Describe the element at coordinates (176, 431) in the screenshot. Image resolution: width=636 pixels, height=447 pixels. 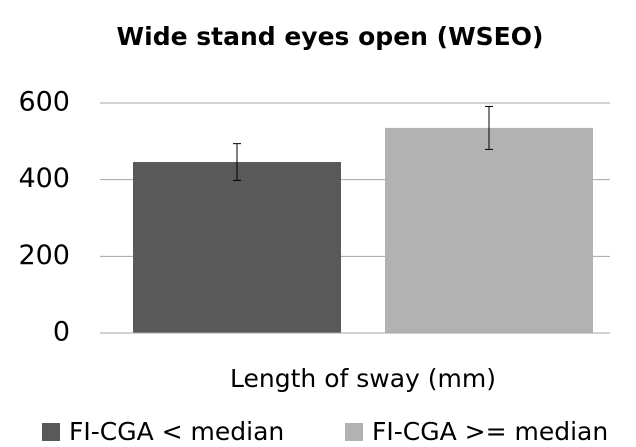
I see `legend-label: FI-CGA < median` at that location.